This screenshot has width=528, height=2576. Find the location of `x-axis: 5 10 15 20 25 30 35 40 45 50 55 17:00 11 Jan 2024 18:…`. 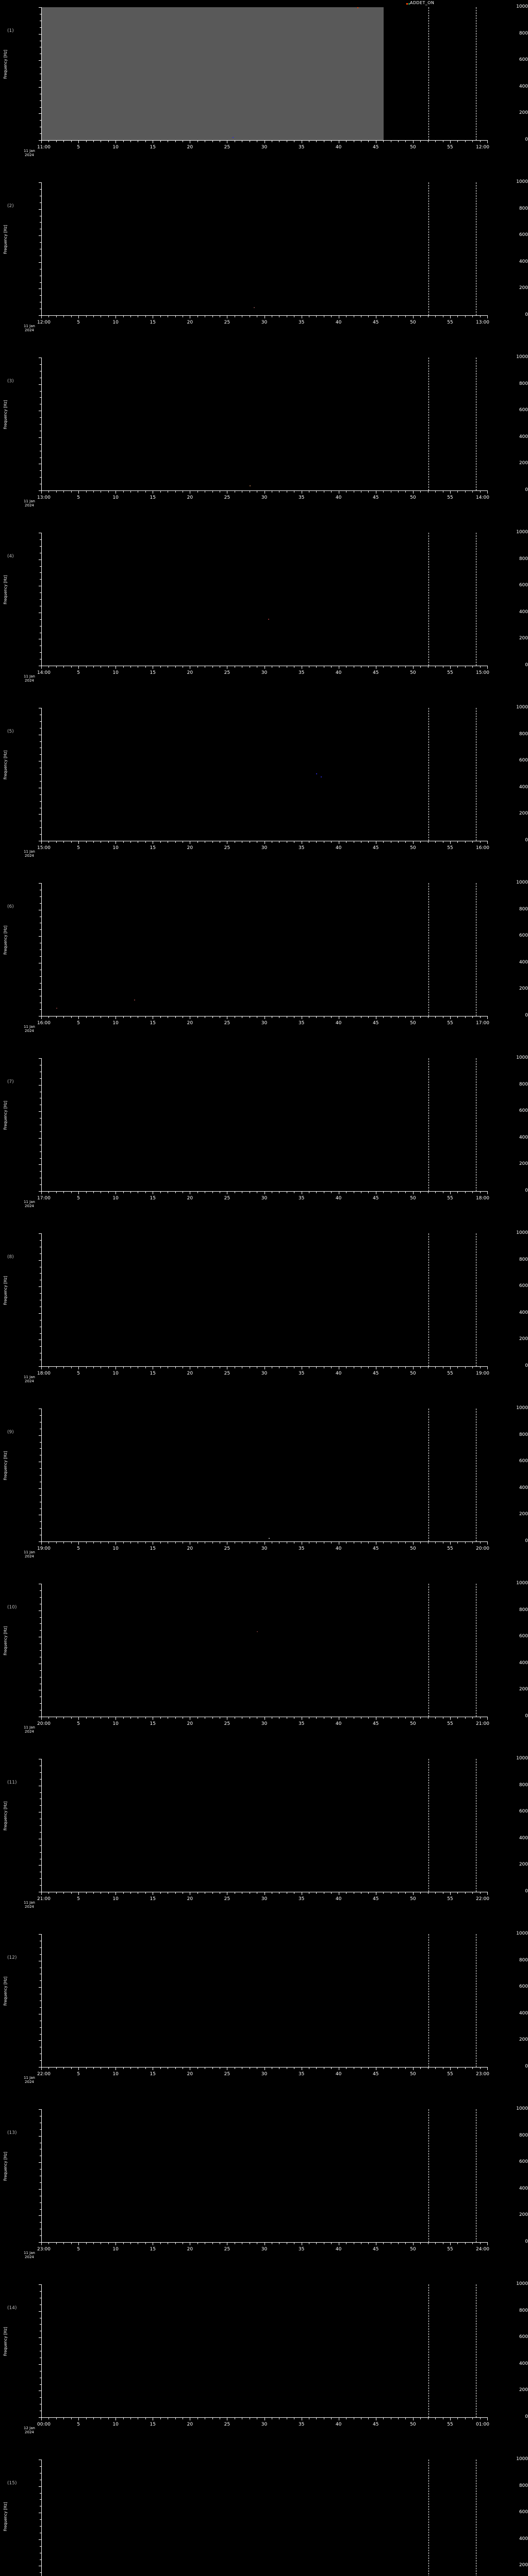

x-axis: 5 10 15 20 25 30 35 40 45 50 55 17:00 11 Jan 2024 18:… is located at coordinates (256, 1200).